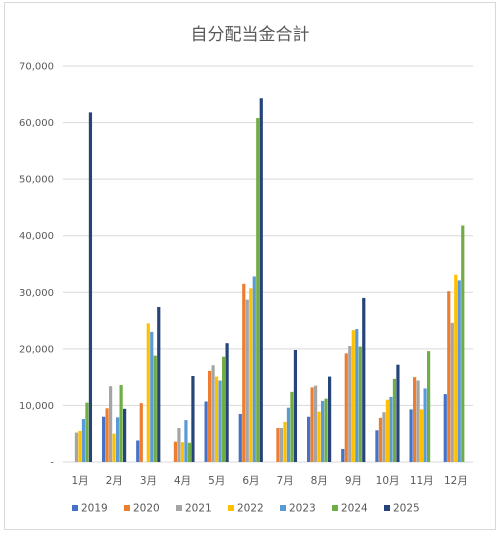  I want to click on bar-2025-8月, so click(330, 419).